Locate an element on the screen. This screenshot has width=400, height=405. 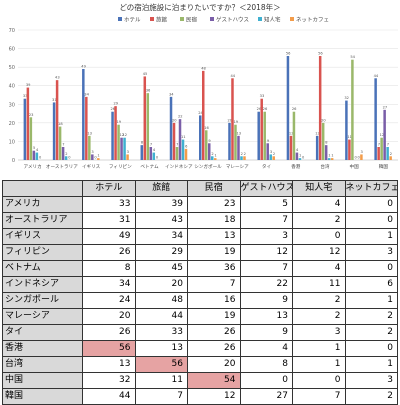
chart-legend: ホテル 旅館 民宿 ゲストハウス 知人宅 ネットカフェ is located at coordinates (223, 20).